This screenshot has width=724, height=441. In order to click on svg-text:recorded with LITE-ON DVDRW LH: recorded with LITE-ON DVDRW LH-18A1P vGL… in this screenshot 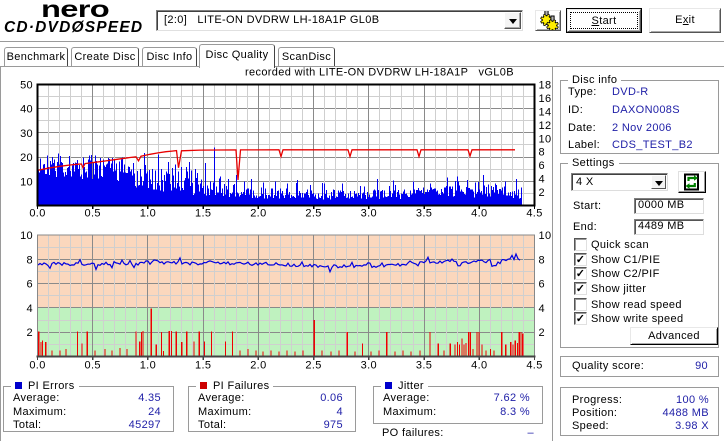, I will do `click(379, 73)`.